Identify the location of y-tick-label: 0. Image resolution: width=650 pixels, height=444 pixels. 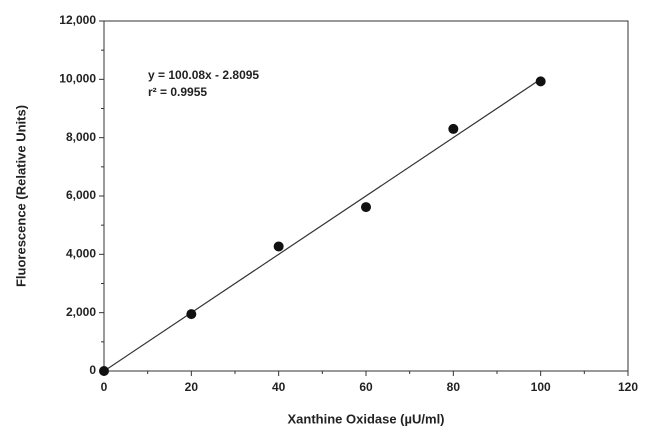
(92, 370).